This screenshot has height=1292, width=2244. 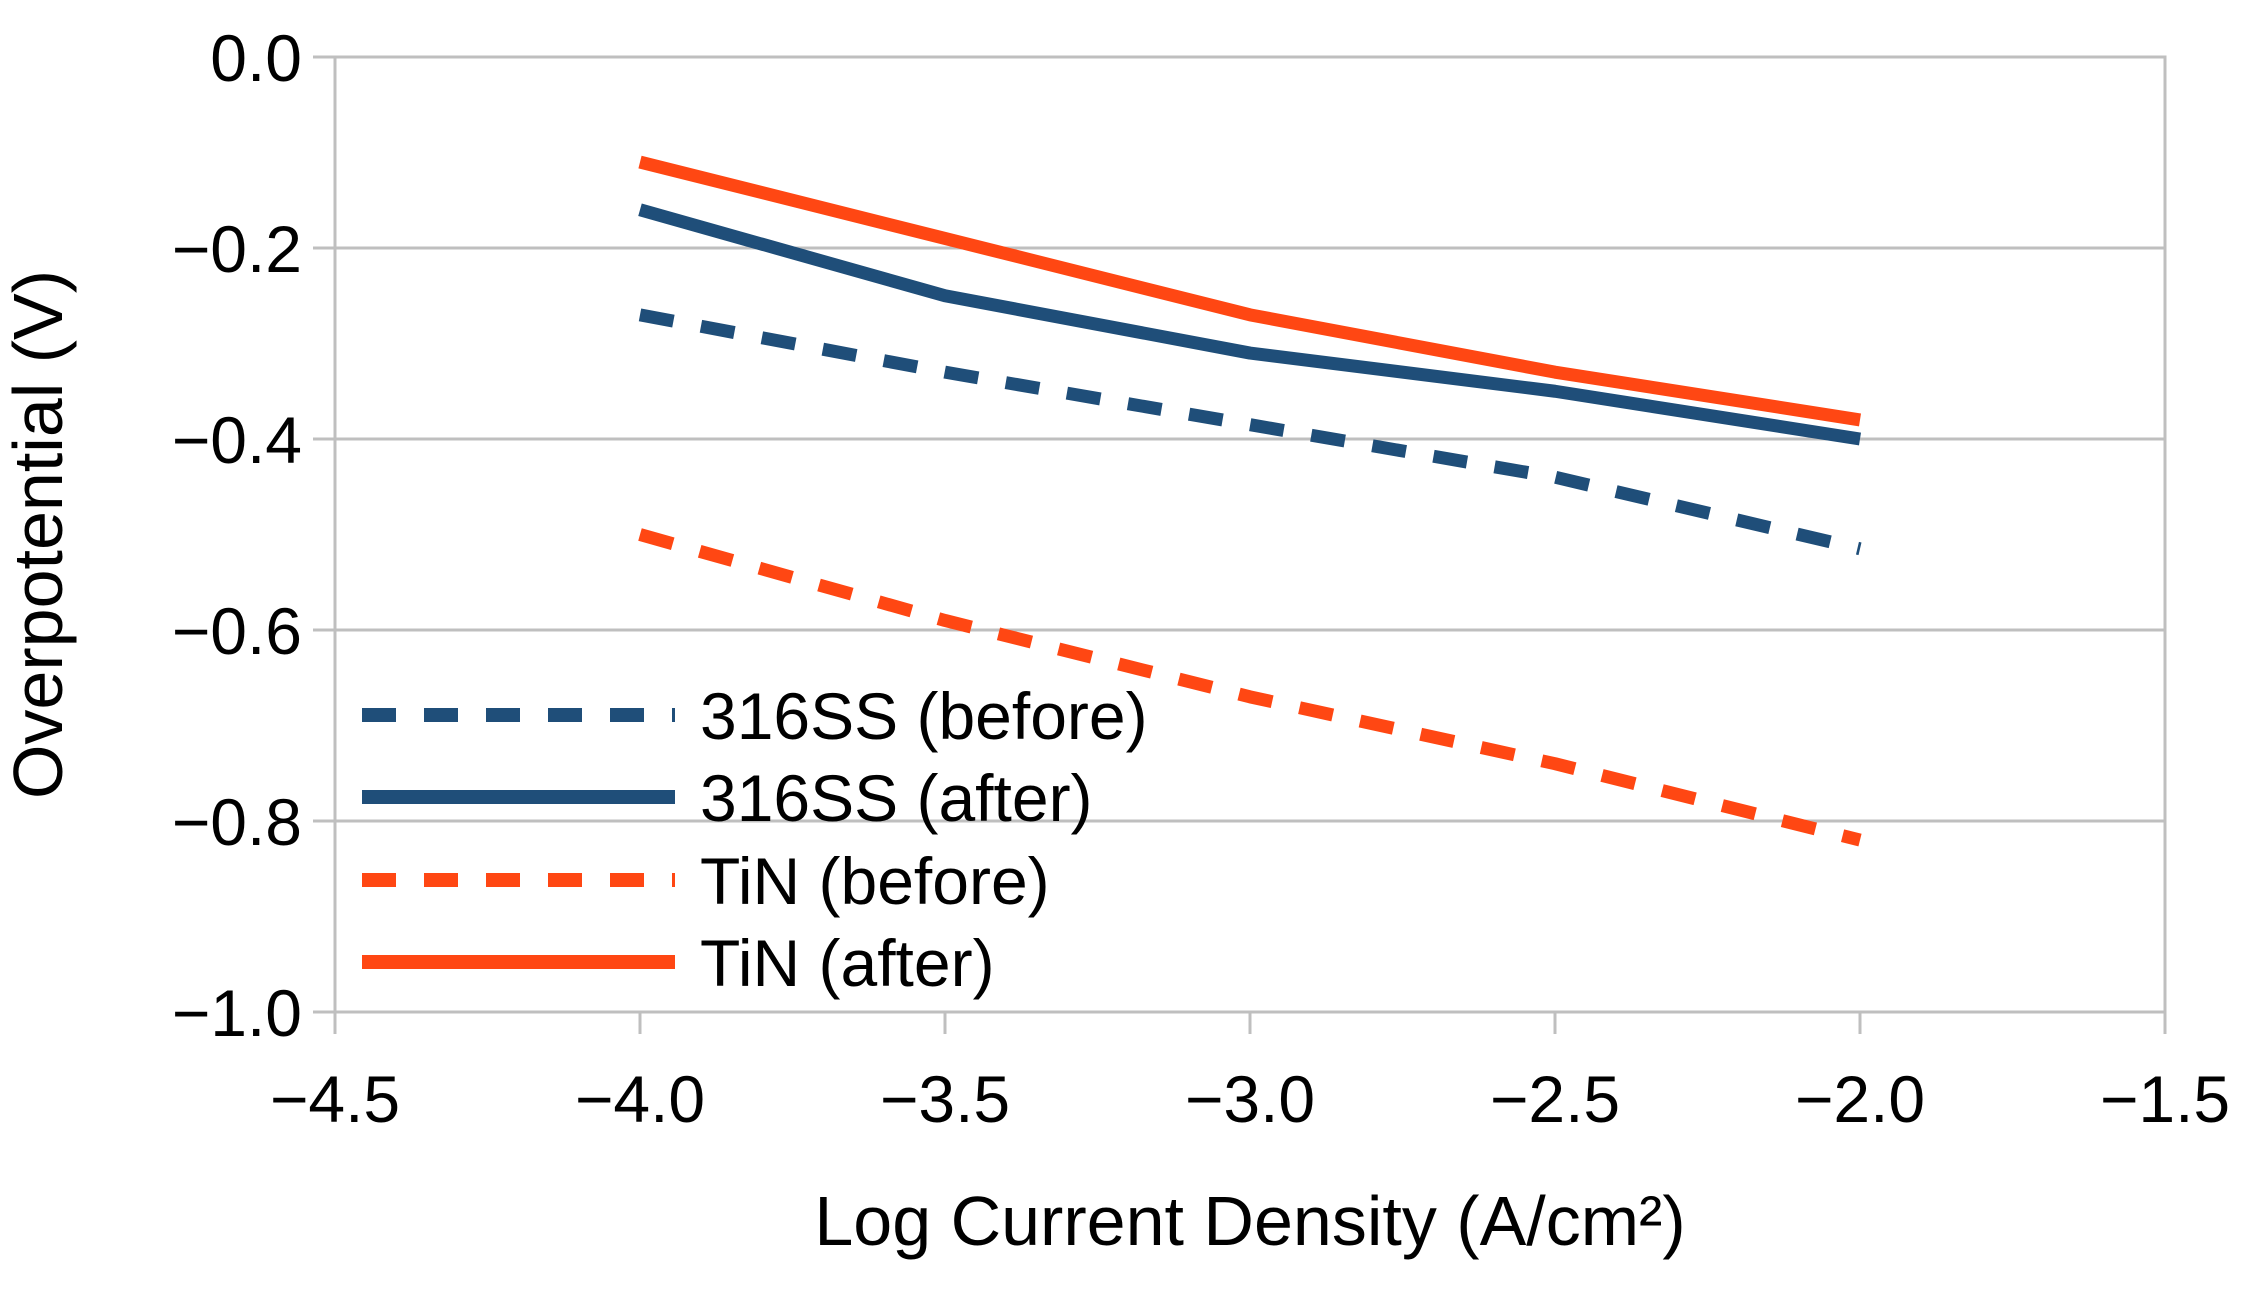 I want to click on y-tick-label-−0.4: −0.4, so click(x=237, y=440).